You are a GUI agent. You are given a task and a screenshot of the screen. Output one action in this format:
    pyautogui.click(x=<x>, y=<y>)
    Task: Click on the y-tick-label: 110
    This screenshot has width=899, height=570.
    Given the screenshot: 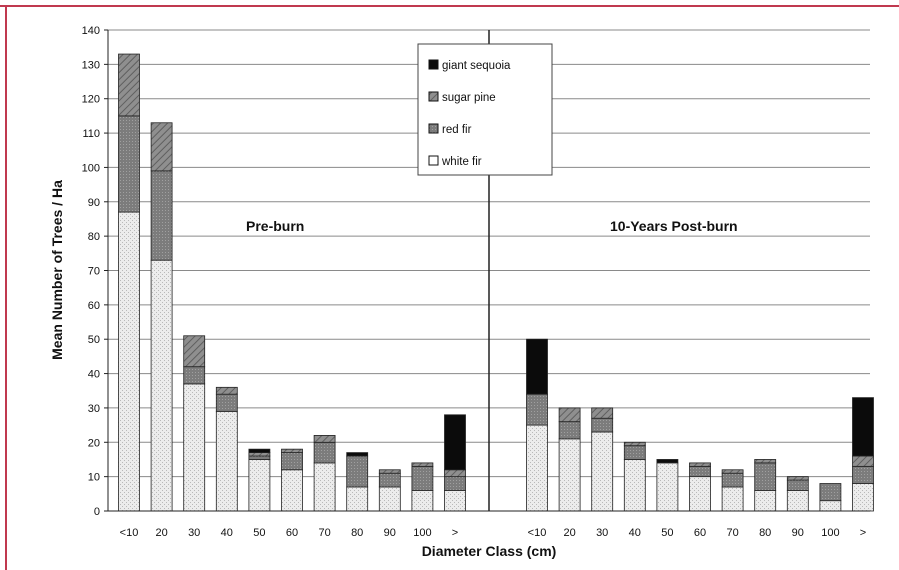 What is the action you would take?
    pyautogui.click(x=91, y=134)
    